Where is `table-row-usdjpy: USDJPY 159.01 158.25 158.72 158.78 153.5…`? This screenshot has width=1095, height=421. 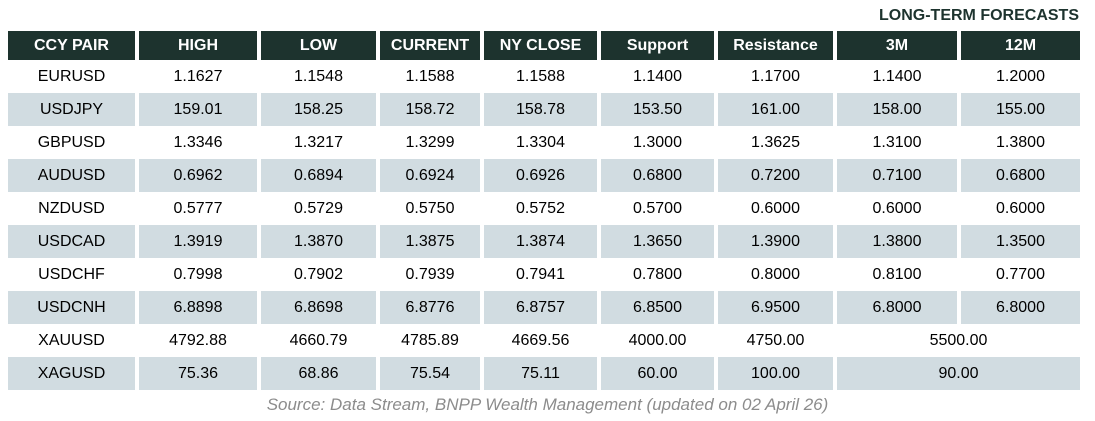 table-row-usdjpy: USDJPY 159.01 158.25 158.72 158.78 153.5… is located at coordinates (544, 109).